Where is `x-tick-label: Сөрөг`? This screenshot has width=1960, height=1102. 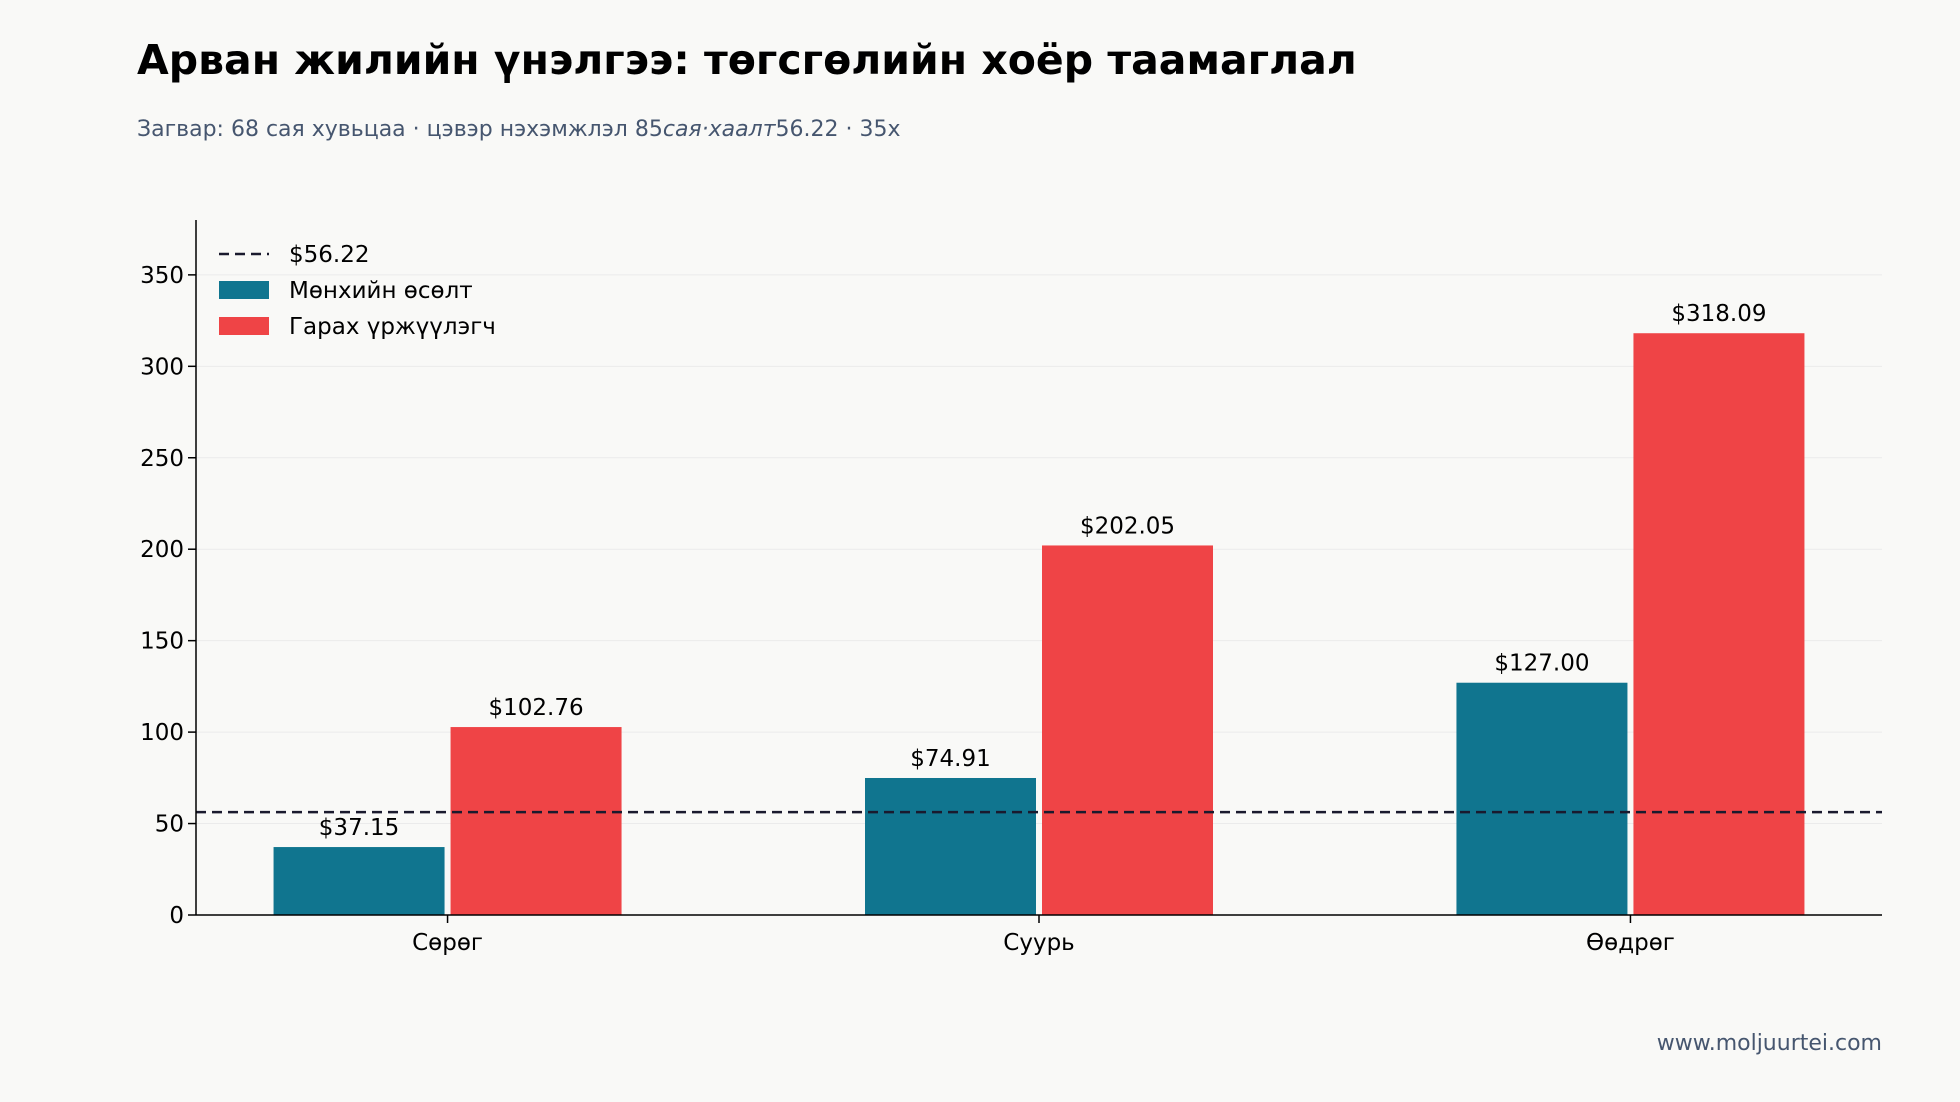 x-tick-label: Сөрөг is located at coordinates (447, 943).